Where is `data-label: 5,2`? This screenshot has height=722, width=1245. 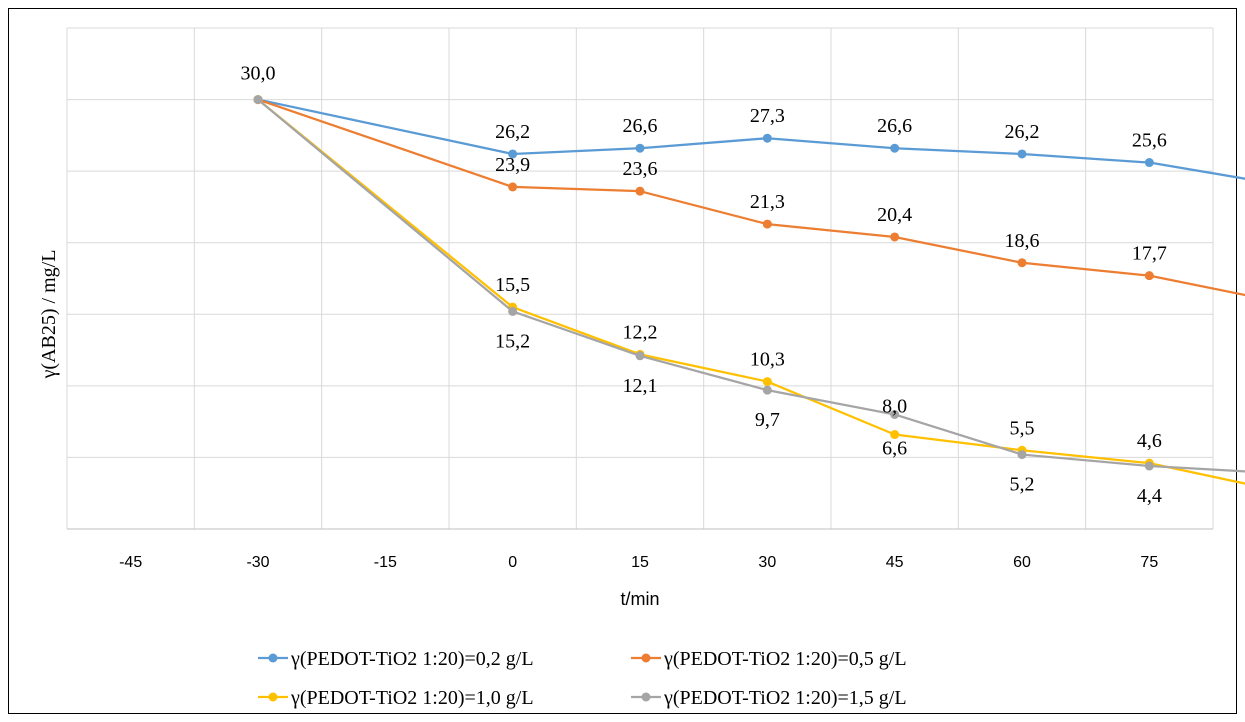 data-label: 5,2 is located at coordinates (1022, 485).